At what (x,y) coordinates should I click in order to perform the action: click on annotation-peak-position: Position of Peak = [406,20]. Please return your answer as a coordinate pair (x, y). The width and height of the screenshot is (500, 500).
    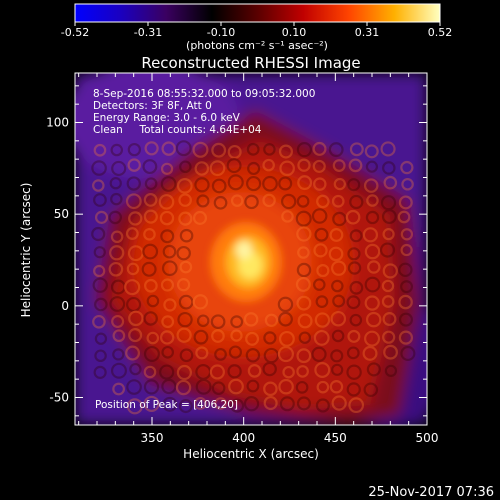
    Looking at the image, I should click on (166, 405).